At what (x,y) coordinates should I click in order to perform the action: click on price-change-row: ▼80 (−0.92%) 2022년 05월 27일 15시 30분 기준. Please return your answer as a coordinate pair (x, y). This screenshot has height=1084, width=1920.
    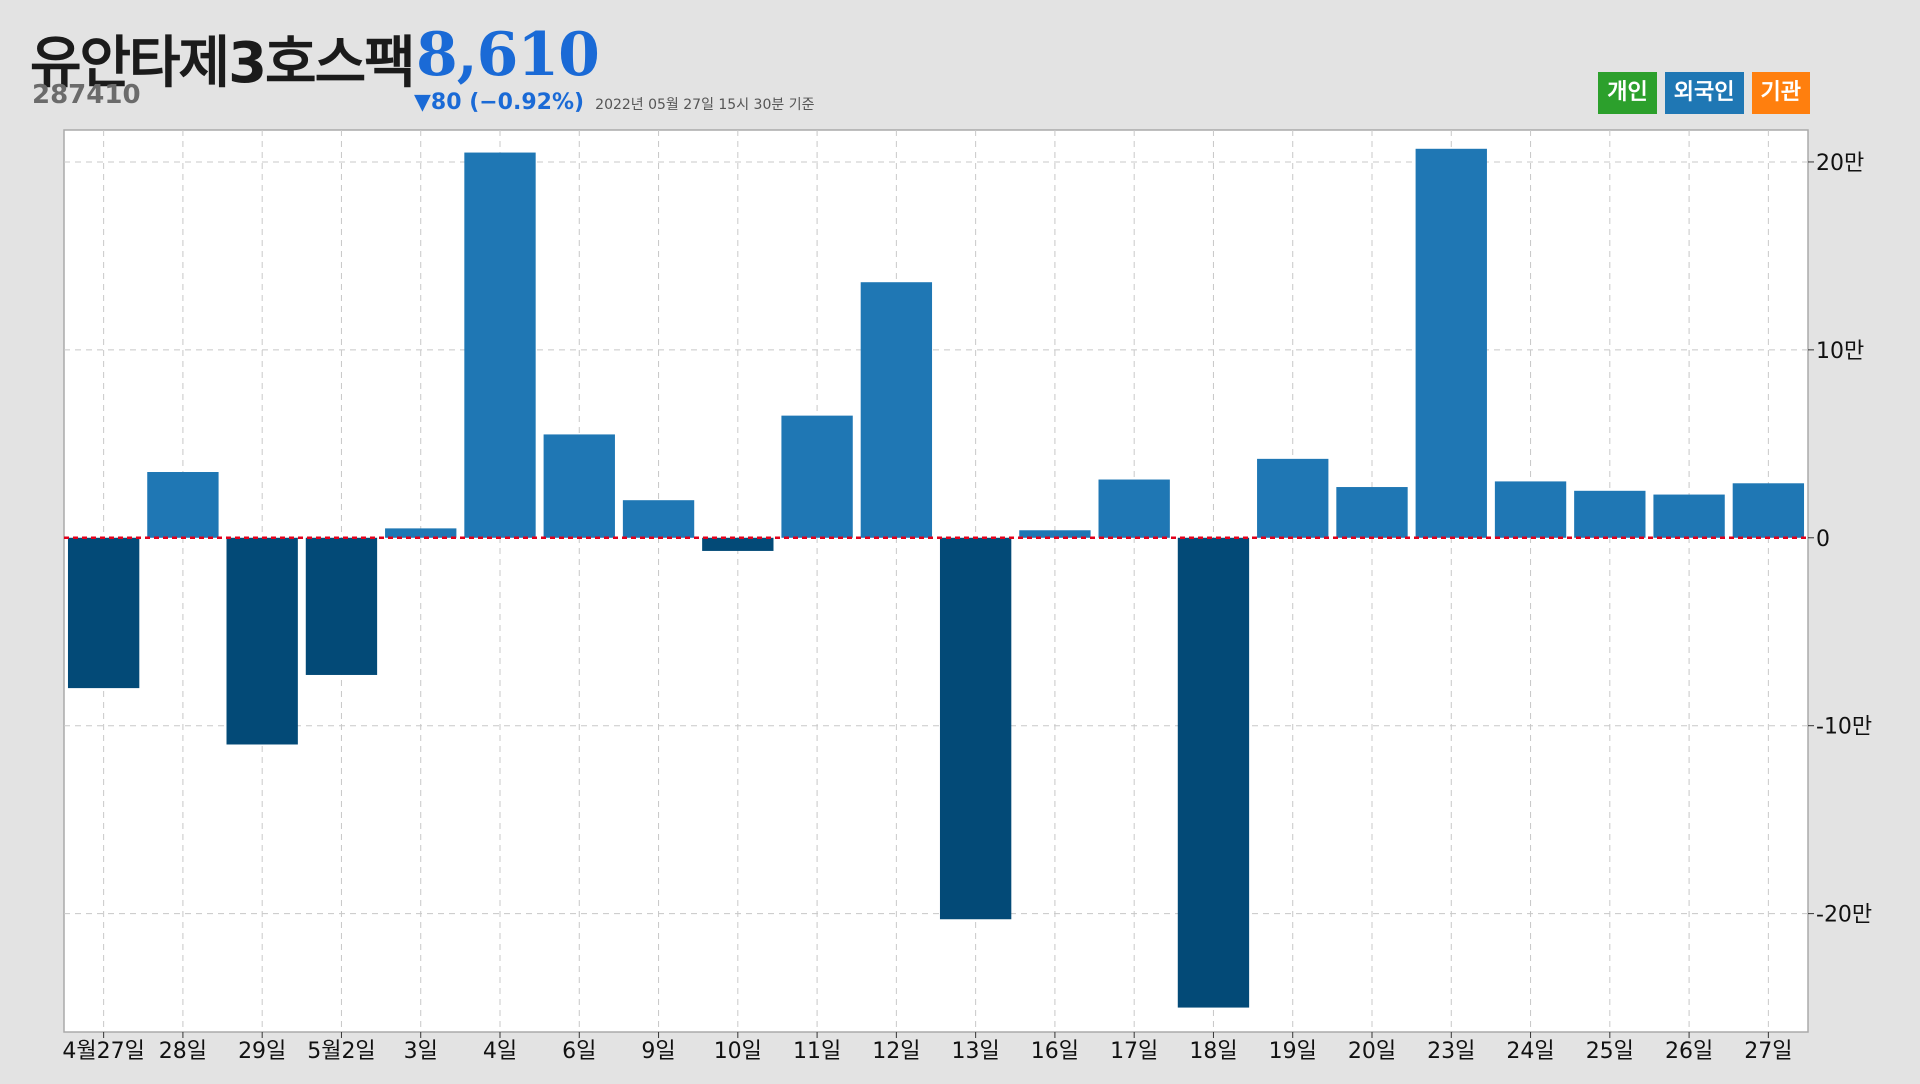
    Looking at the image, I should click on (614, 102).